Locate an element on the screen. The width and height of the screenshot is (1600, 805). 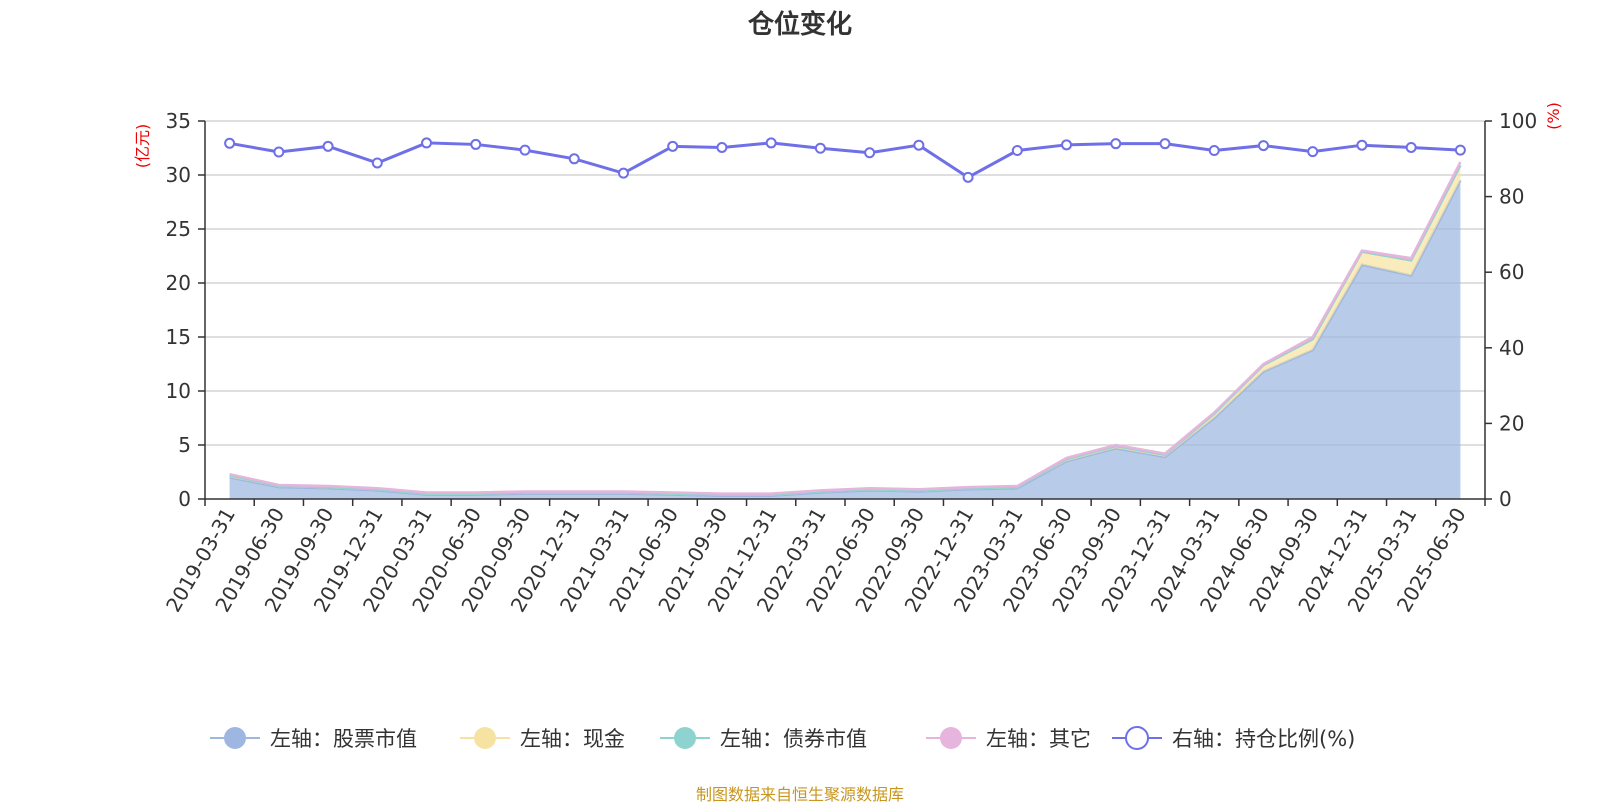
chart-legend: 左轴：股票市值 左轴：现金 左轴：债券市值 左轴：其它 右轴：持仓比例(%) is located at coordinates (782, 738).